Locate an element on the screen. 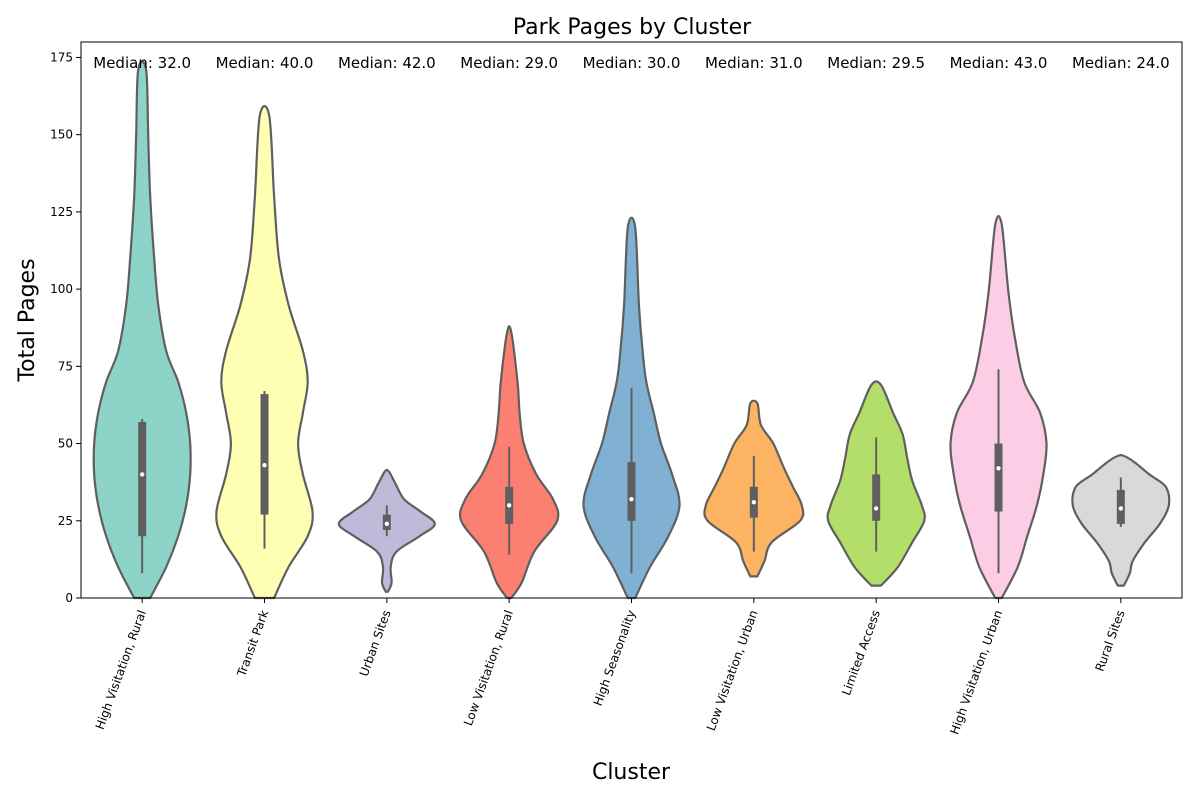 This screenshot has width=1200, height=800. x-tick-label: Urban Sites is located at coordinates (375, 643).